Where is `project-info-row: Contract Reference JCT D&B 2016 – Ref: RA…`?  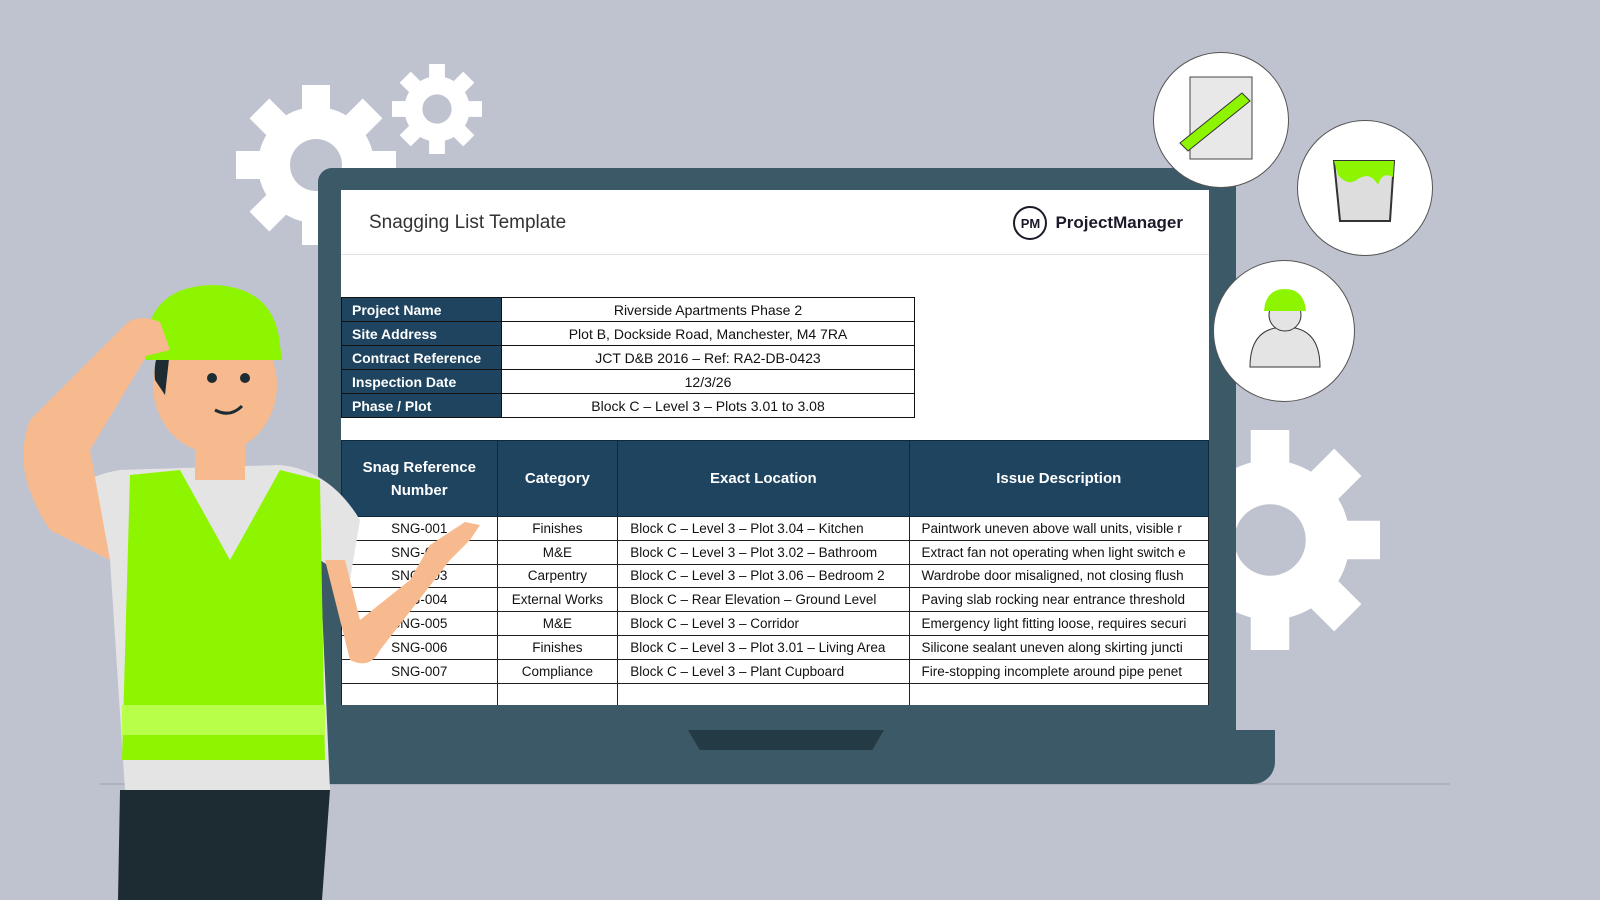
project-info-row: Contract Reference JCT D&B 2016 – Ref: RA… is located at coordinates (628, 357).